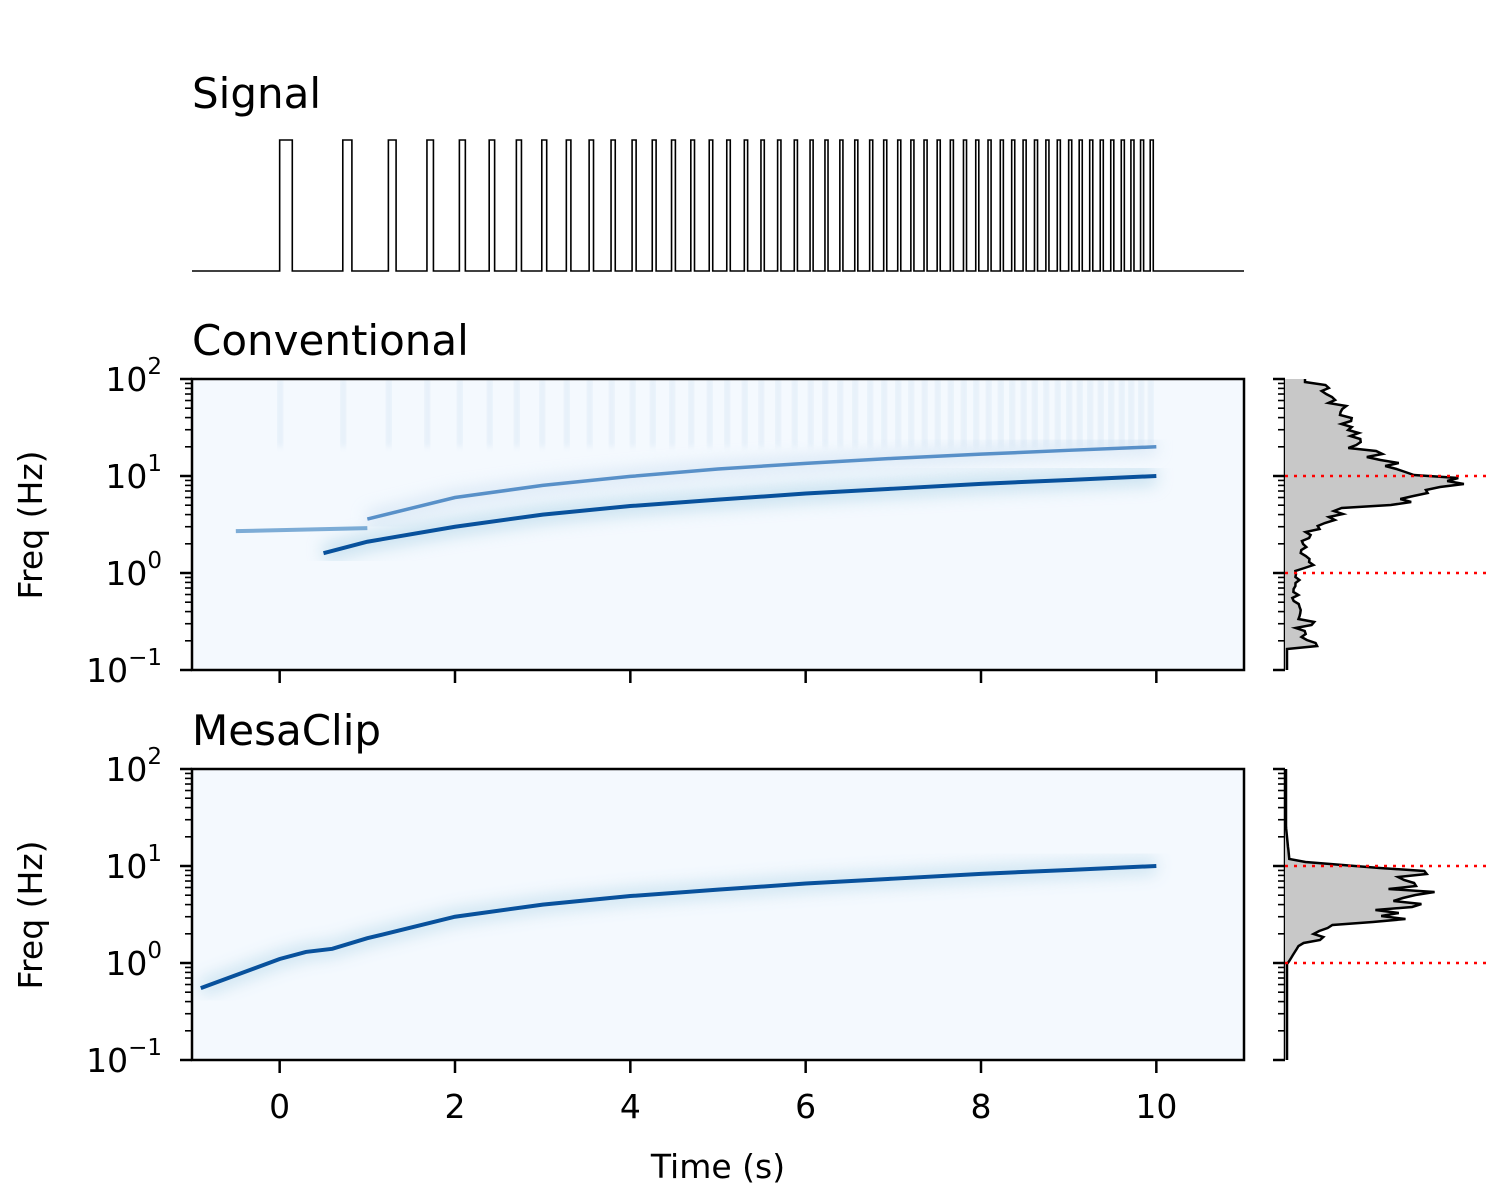 The height and width of the screenshot is (1200, 1500). I want to click on conventional-marginal, so click(1381, 524).